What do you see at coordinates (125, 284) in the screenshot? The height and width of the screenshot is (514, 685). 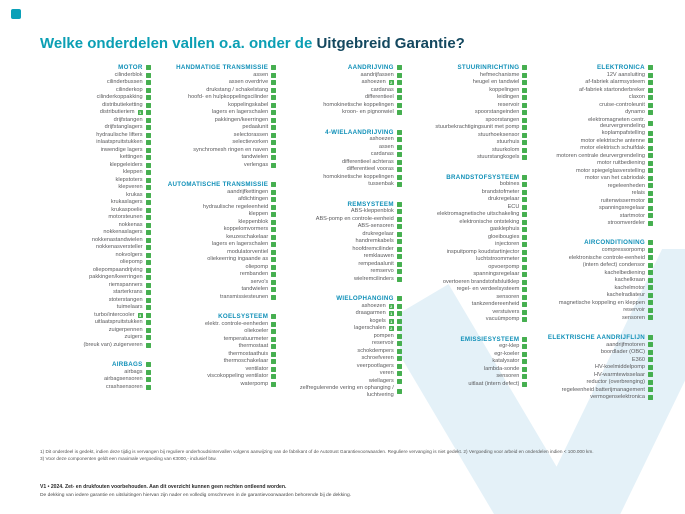 I see `part-label: riemspanners` at bounding box center [125, 284].